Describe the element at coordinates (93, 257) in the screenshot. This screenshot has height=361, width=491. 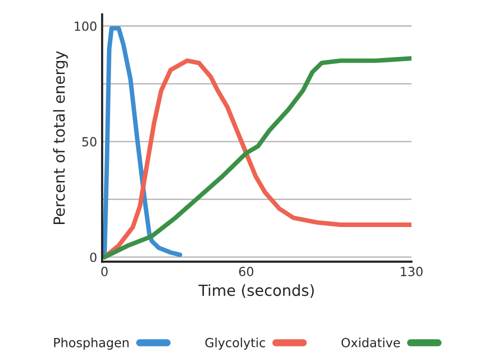
I see `y-tick-label: 0` at that location.